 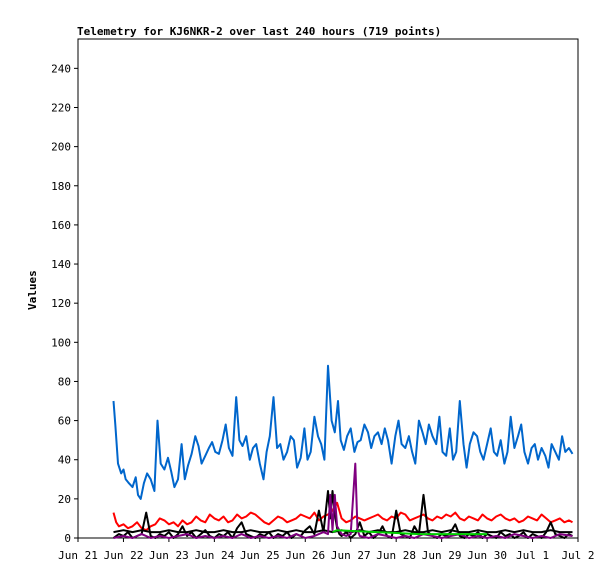 I want to click on y-tick-label: 0, so click(x=67, y=538).